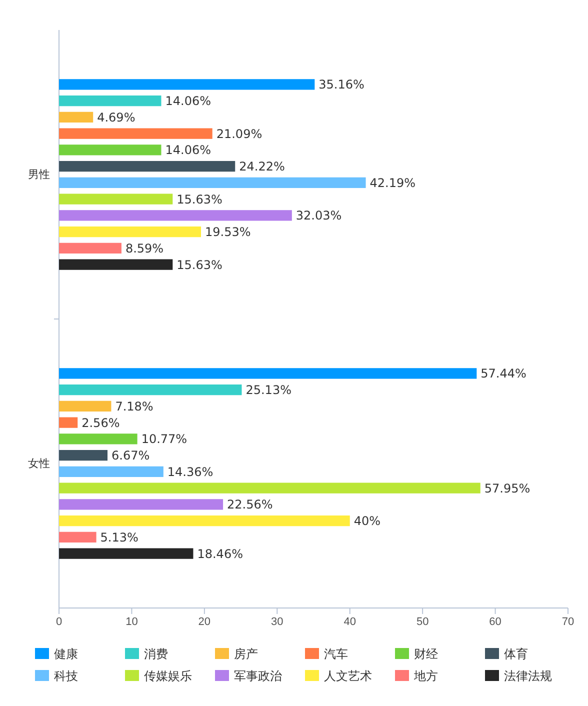 This screenshot has height=706, width=588. Describe the element at coordinates (39, 464) in the screenshot. I see `y-tick-label: 女性` at that location.